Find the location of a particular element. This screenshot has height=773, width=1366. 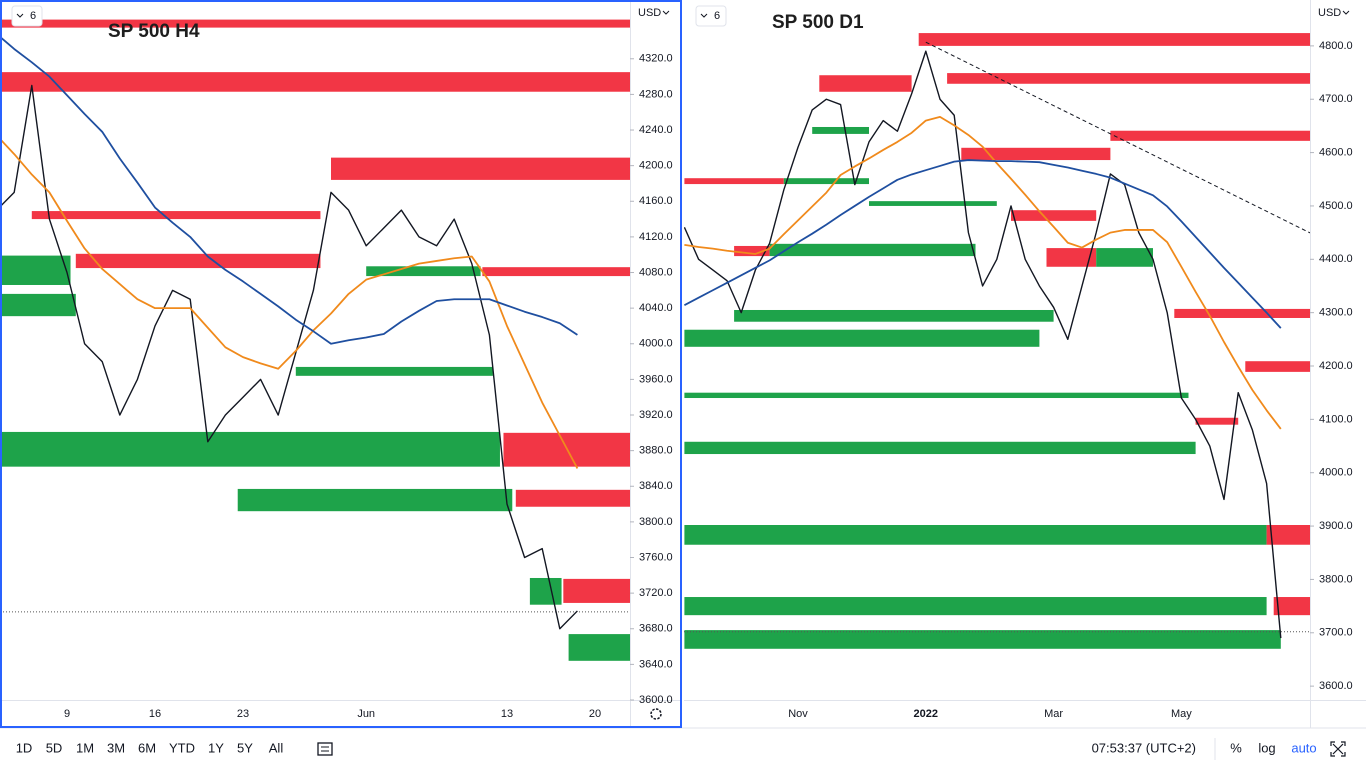

chart-title: SP 500 H4 is located at coordinates (154, 31).